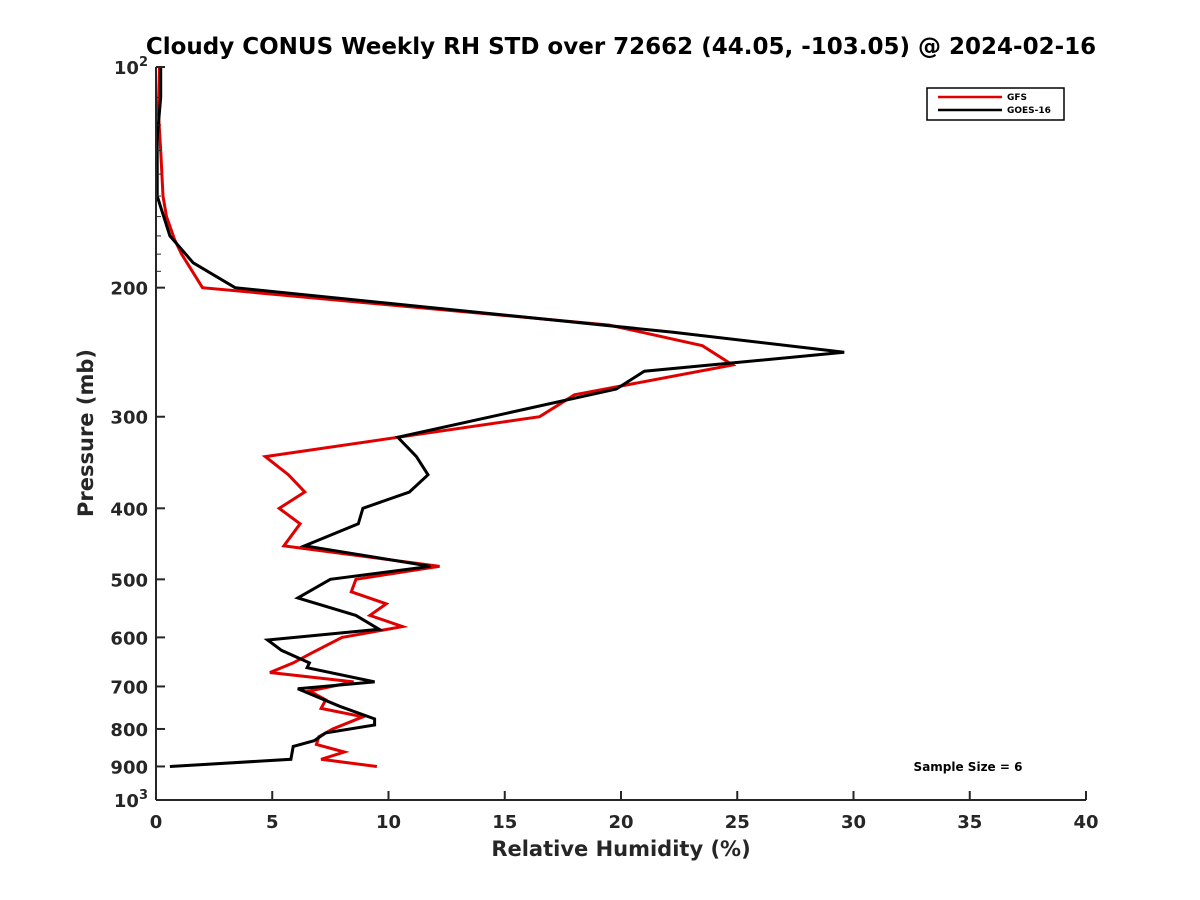 This screenshot has height=900, width=1200. Describe the element at coordinates (131, 67) in the screenshot. I see `y-tick-label: 10²` at that location.